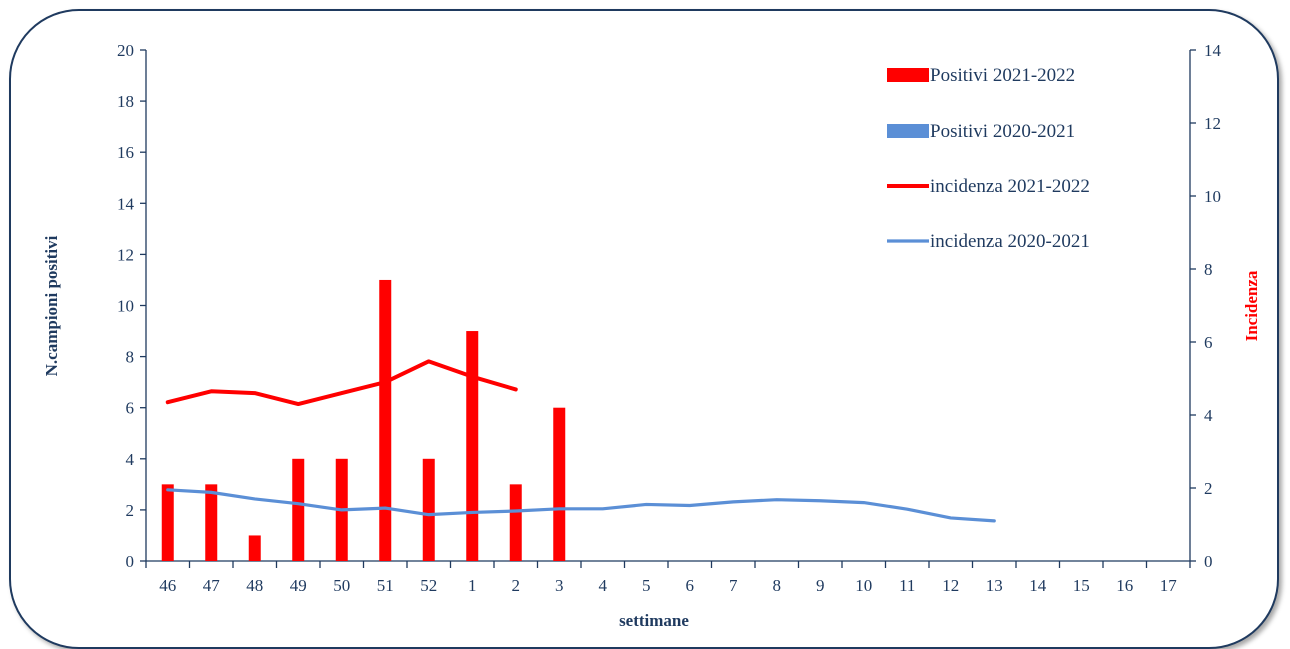 Image resolution: width=1290 pixels, height=649 pixels. Describe the element at coordinates (363, 420) in the screenshot. I see `bar-series-layer` at that location.